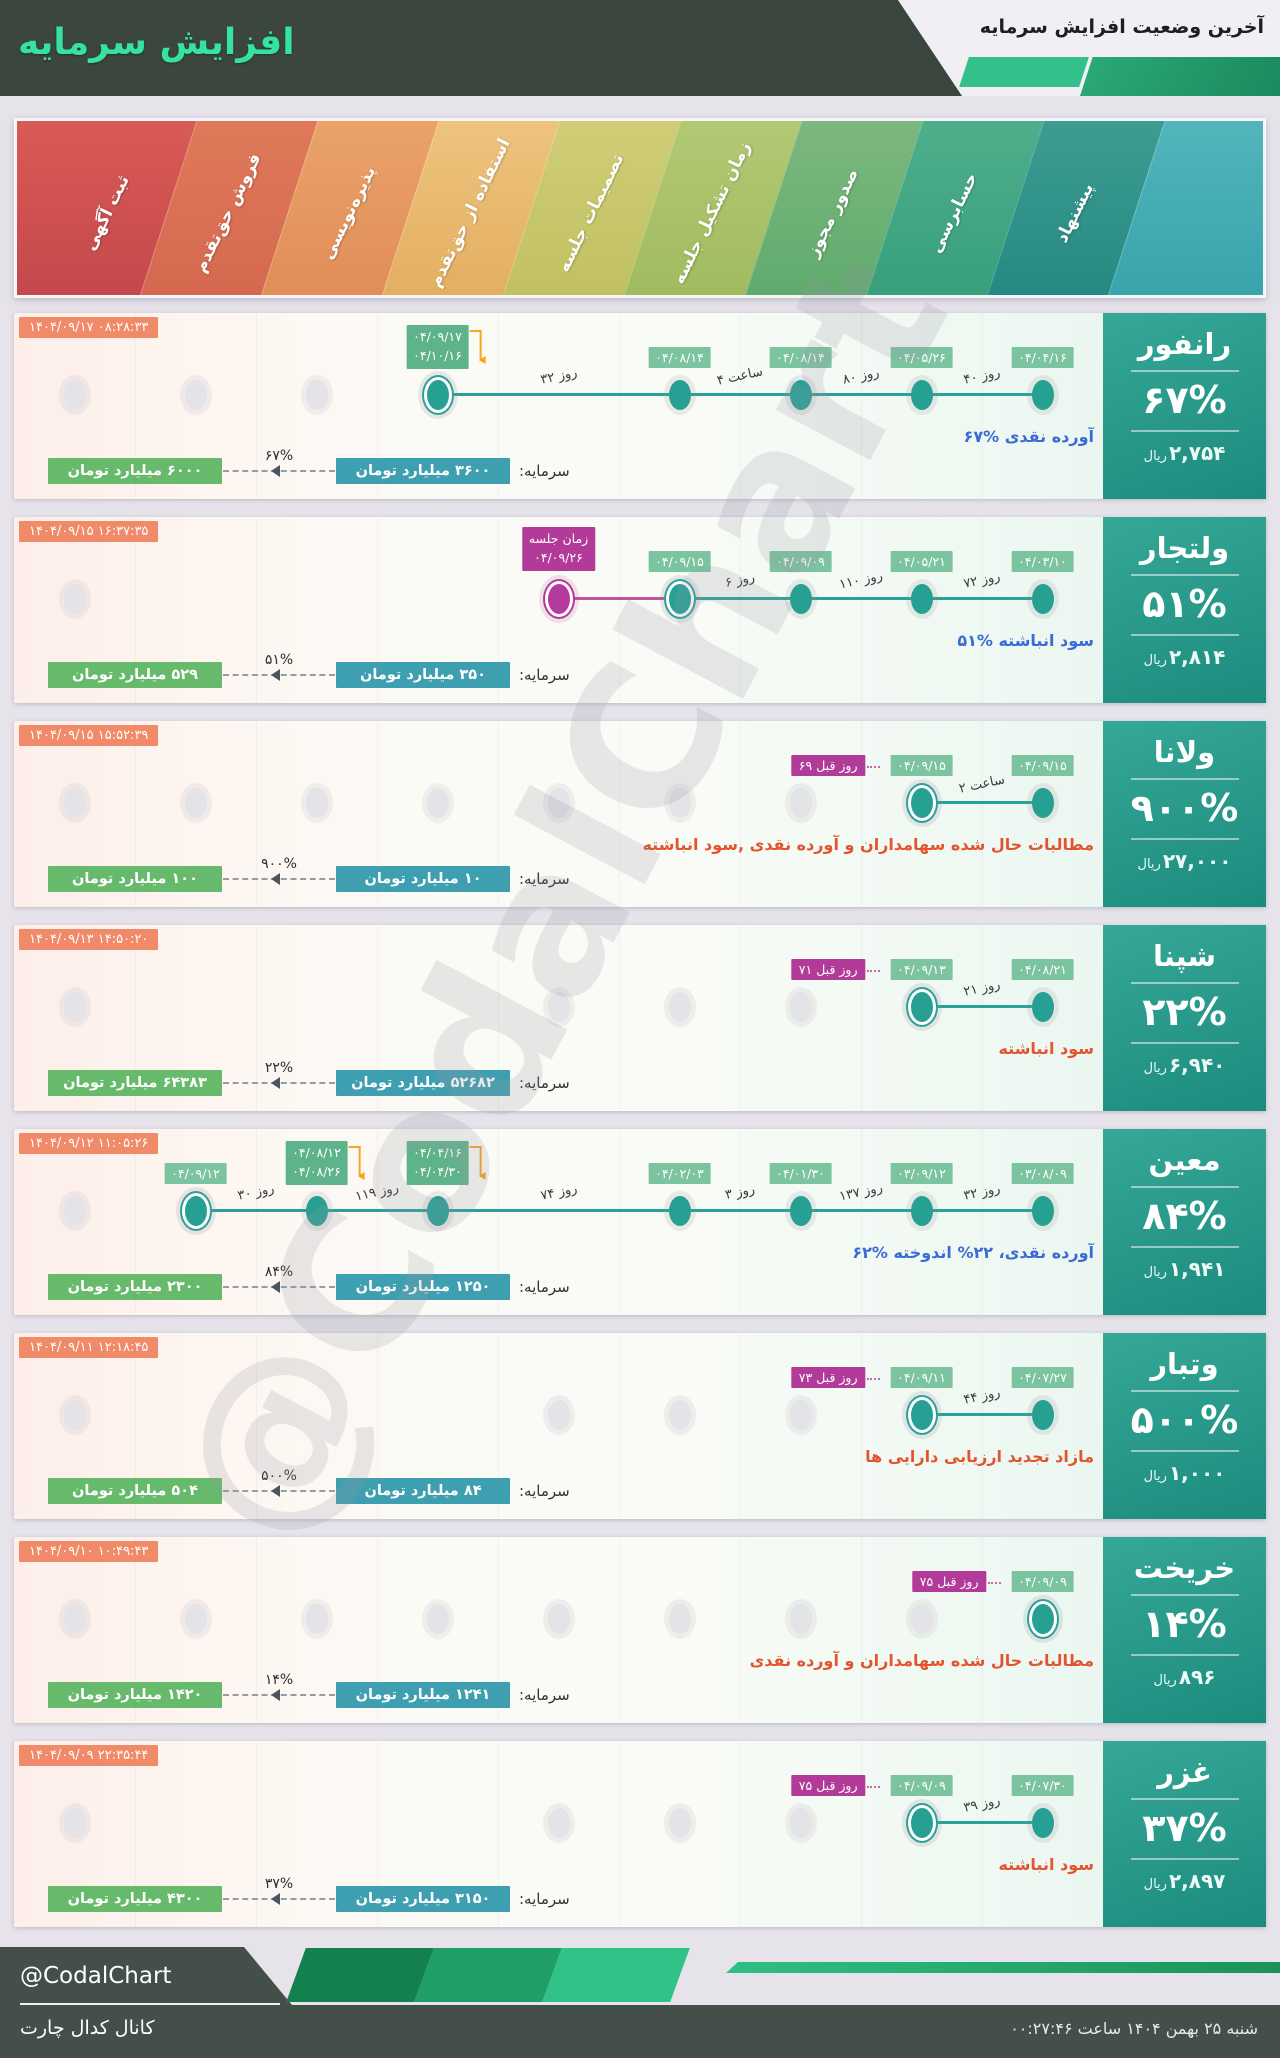 This screenshot has width=1280, height=2058. I want to click on company-panel: شپنا ۲۲% ۶,۹۴۰ریال, so click(1184, 1018).